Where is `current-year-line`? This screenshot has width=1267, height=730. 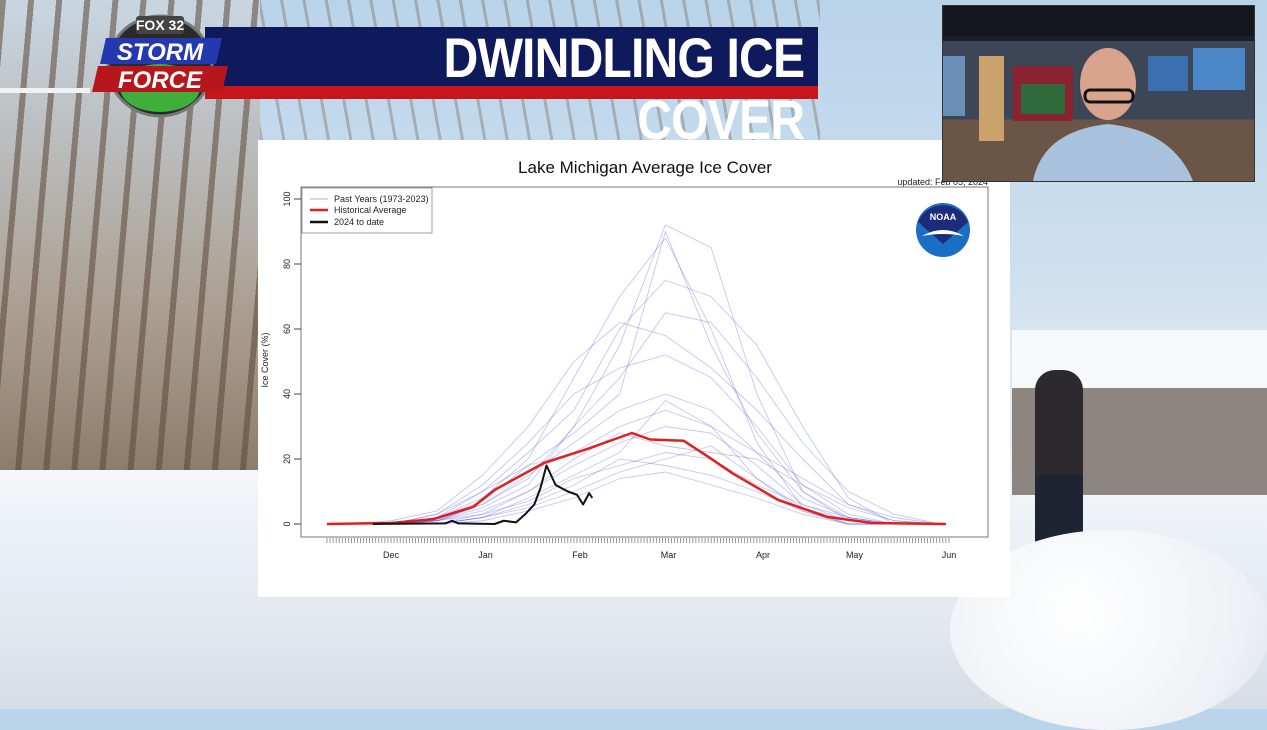
current-year-line is located at coordinates (483, 494).